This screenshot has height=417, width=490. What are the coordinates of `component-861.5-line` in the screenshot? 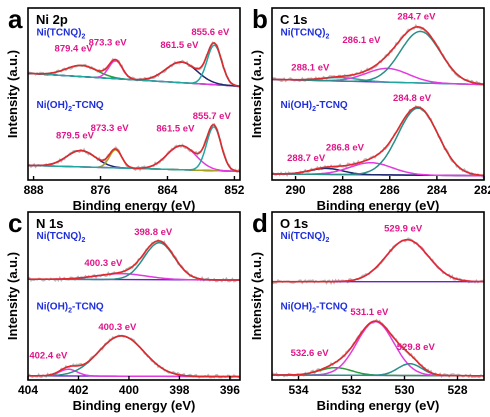 It's located at (134, 74).